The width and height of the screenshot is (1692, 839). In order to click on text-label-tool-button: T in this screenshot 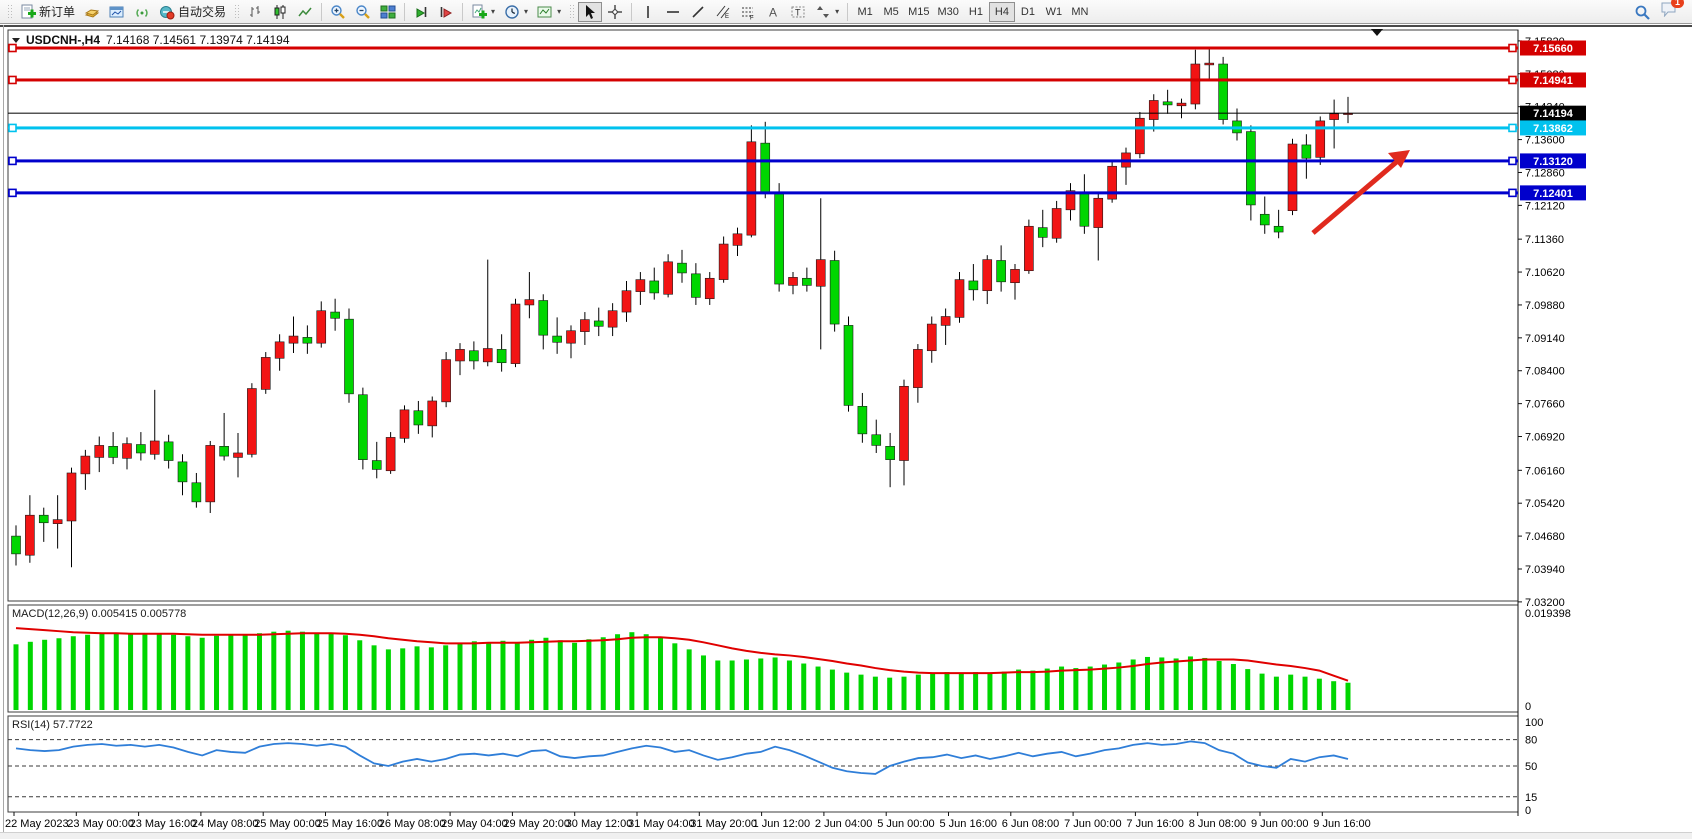, I will do `click(798, 12)`.